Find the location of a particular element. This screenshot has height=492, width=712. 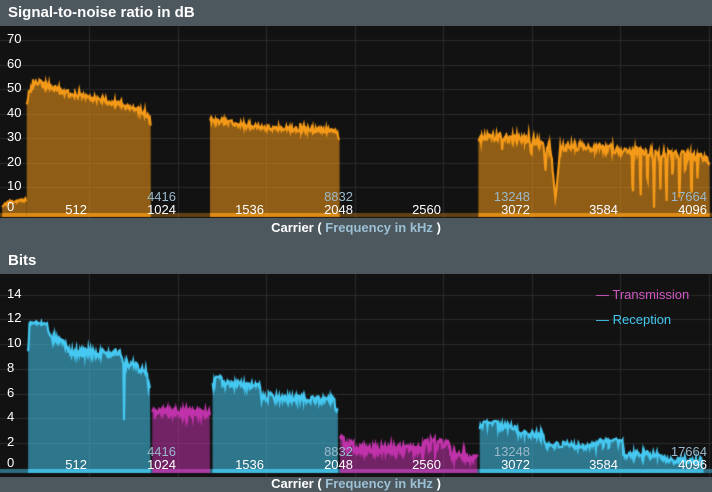

legend-item-reception: — Reception is located at coordinates (633, 320).